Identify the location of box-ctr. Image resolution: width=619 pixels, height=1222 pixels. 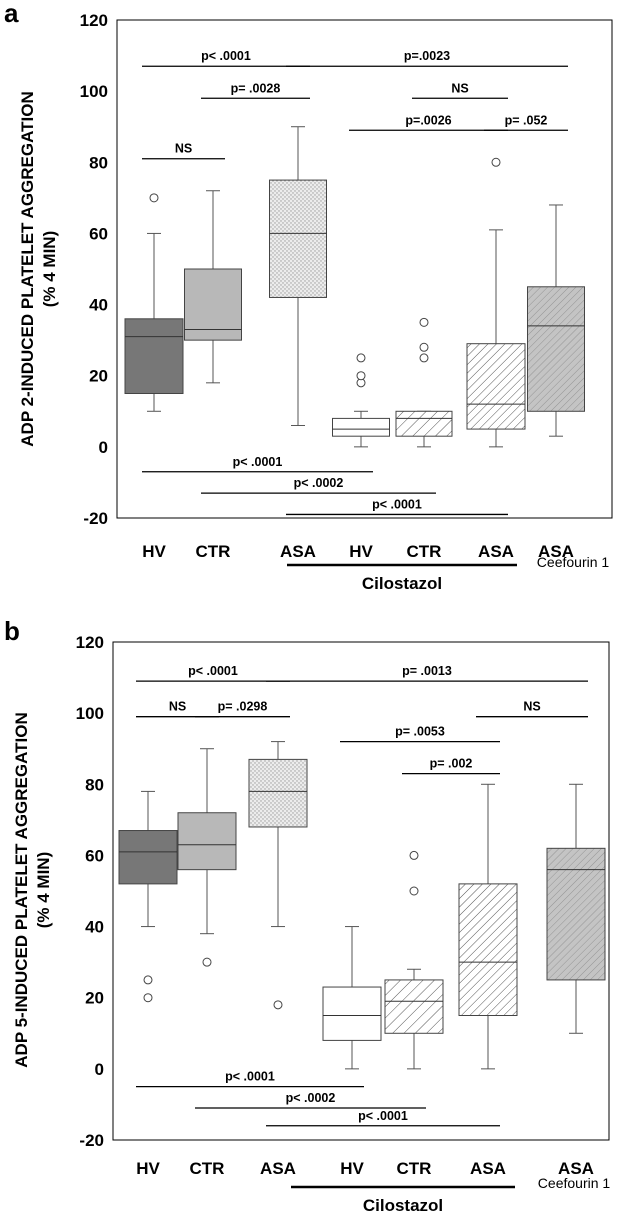
(207, 857).